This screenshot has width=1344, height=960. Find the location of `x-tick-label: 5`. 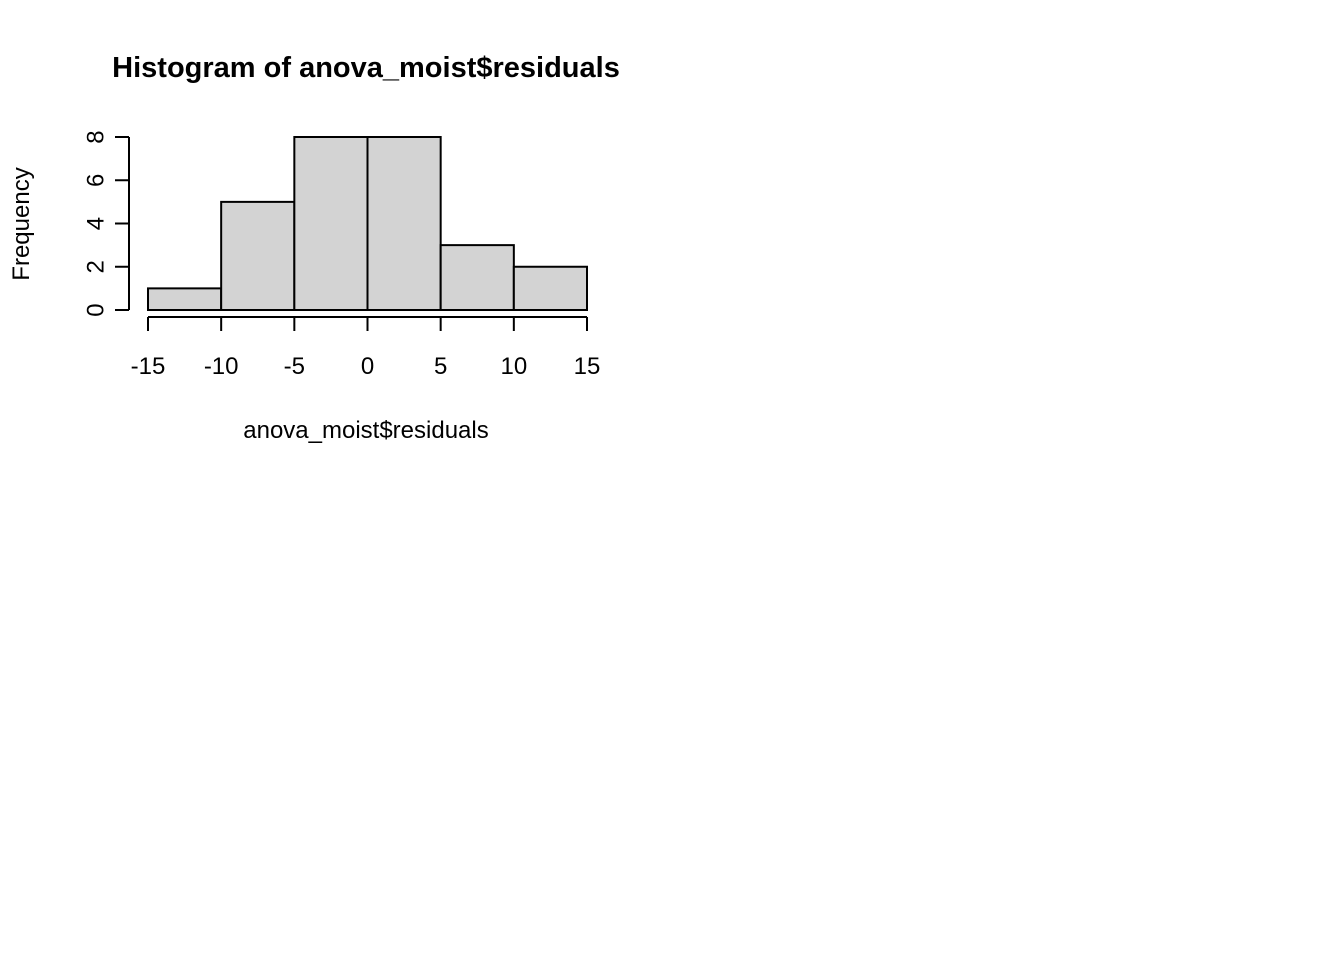

x-tick-label: 5 is located at coordinates (440, 366).